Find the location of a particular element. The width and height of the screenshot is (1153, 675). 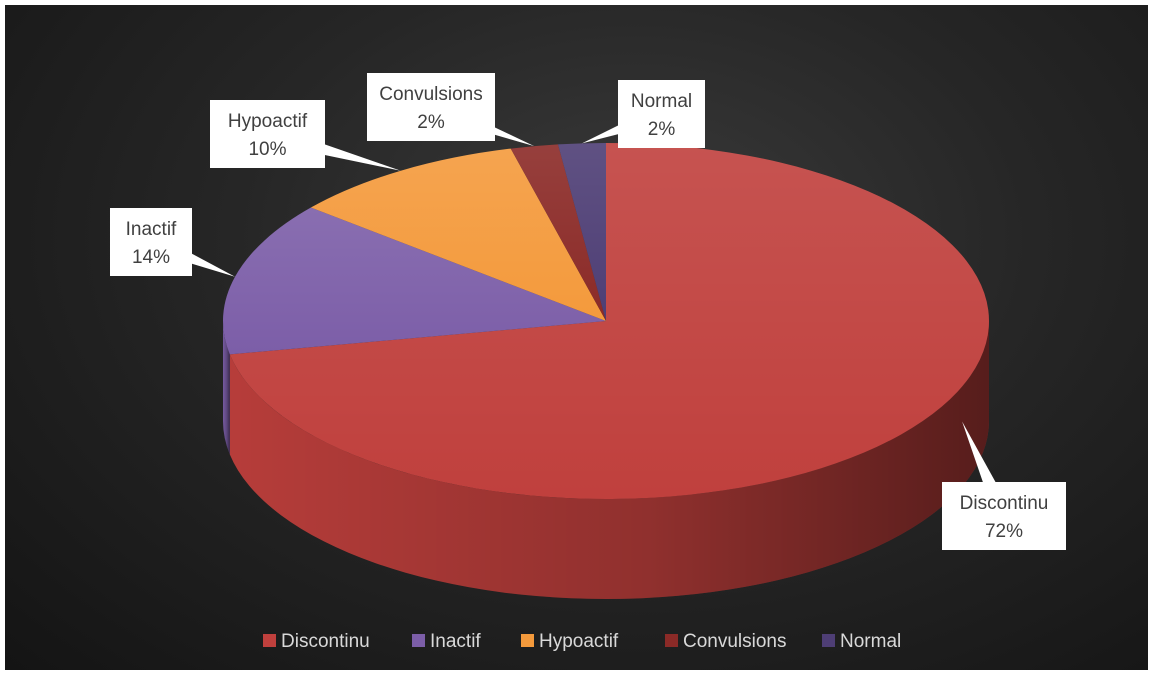

legend-item-normal: Normal is located at coordinates (861, 641).